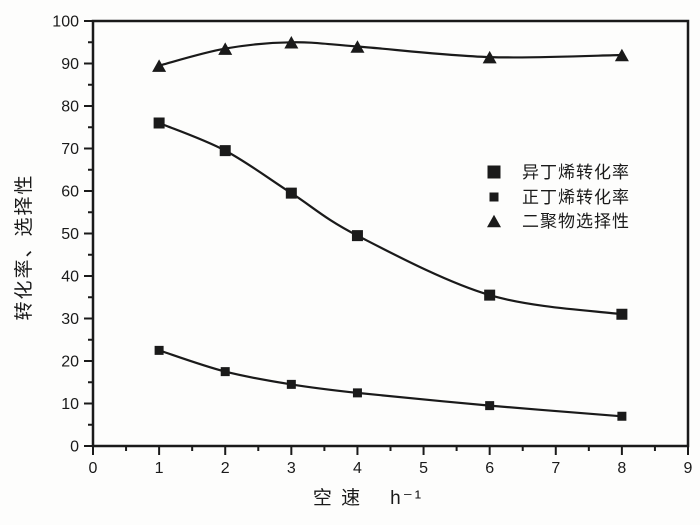 This screenshot has width=700, height=525. I want to click on y-tick-label: 30, so click(70, 319).